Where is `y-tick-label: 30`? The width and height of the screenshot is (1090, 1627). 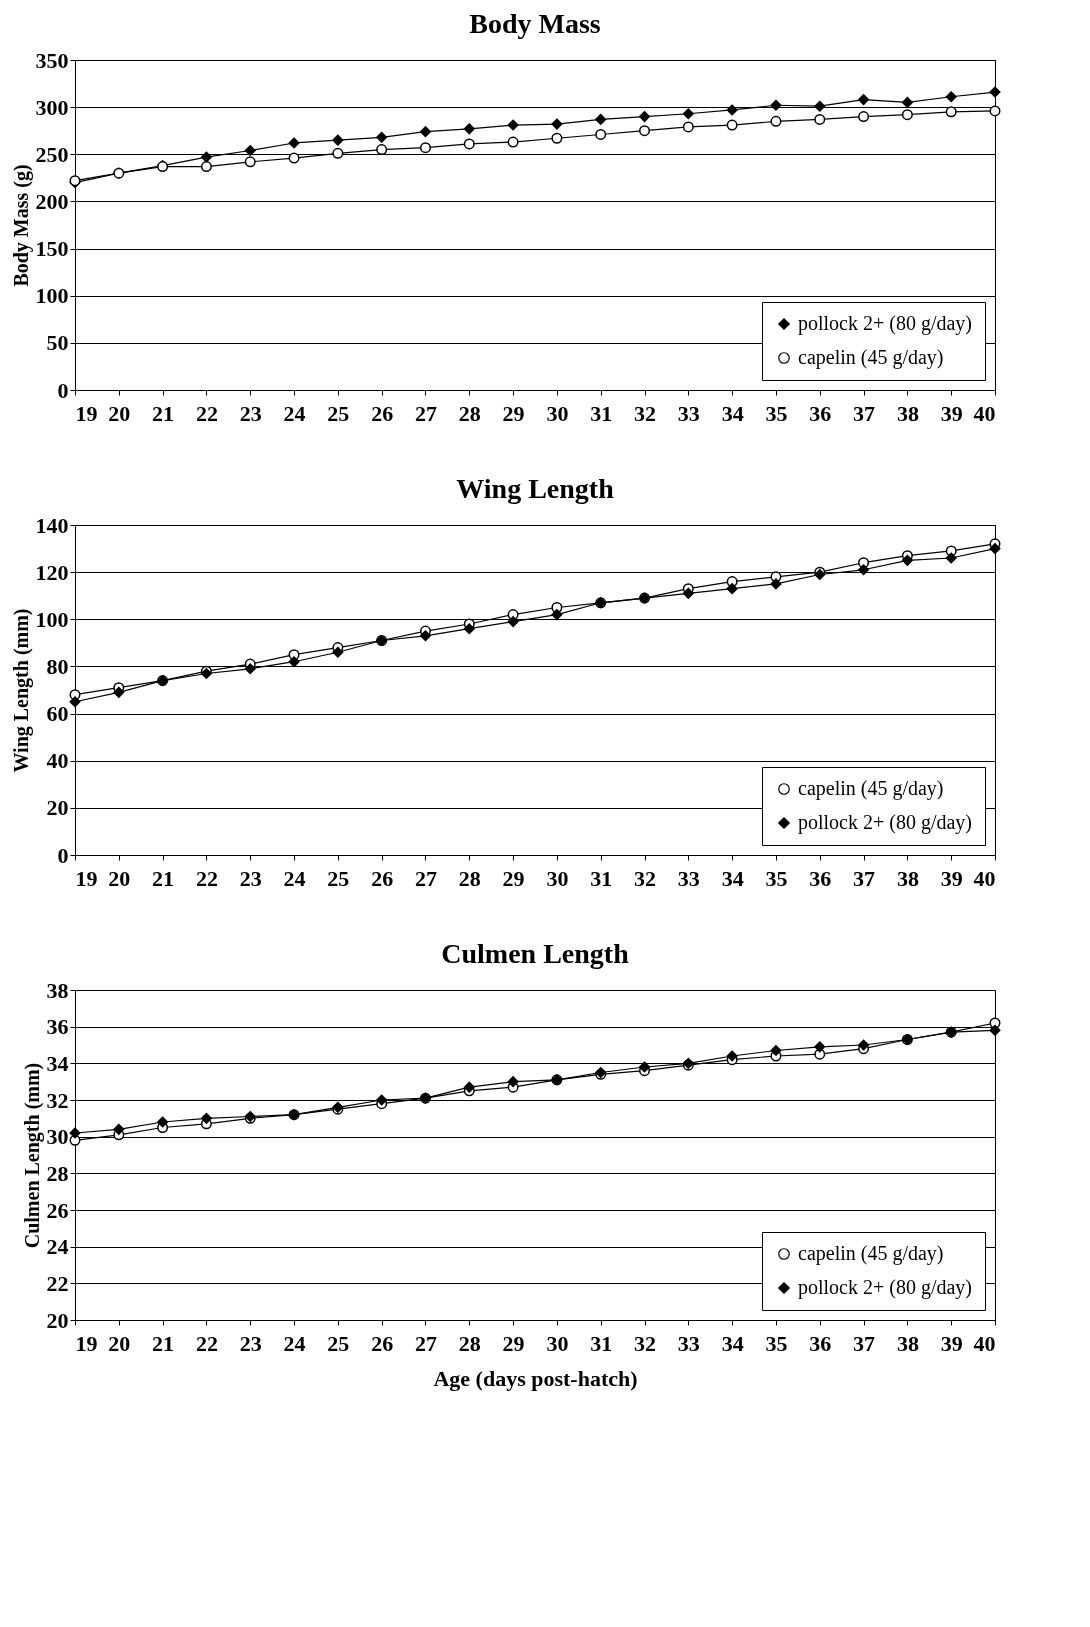 y-tick-label: 30 is located at coordinates (57, 1137).